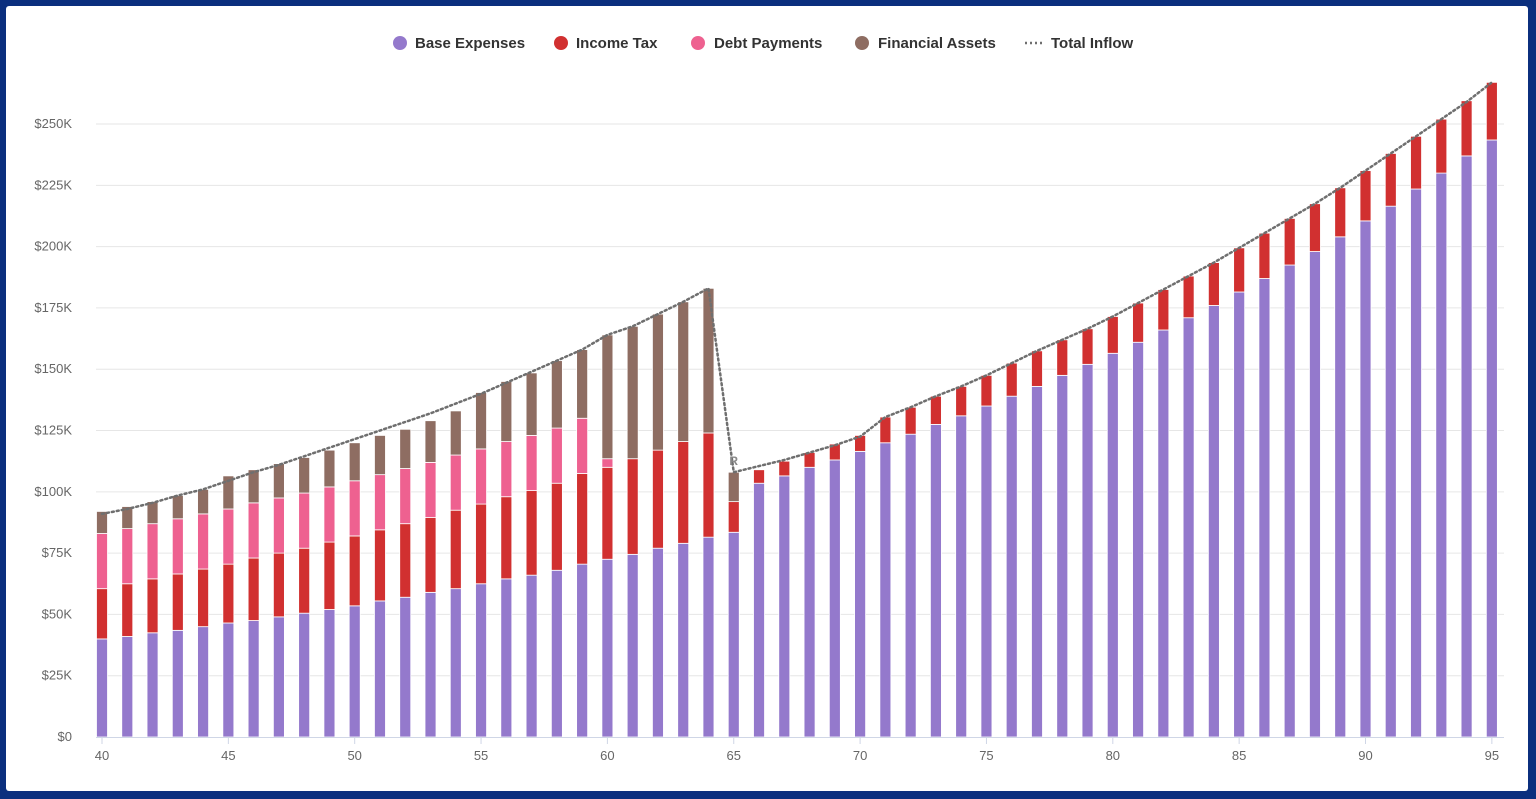 The width and height of the screenshot is (1536, 799). I want to click on legend-item-debt-payments: Debt Payments, so click(756, 43).